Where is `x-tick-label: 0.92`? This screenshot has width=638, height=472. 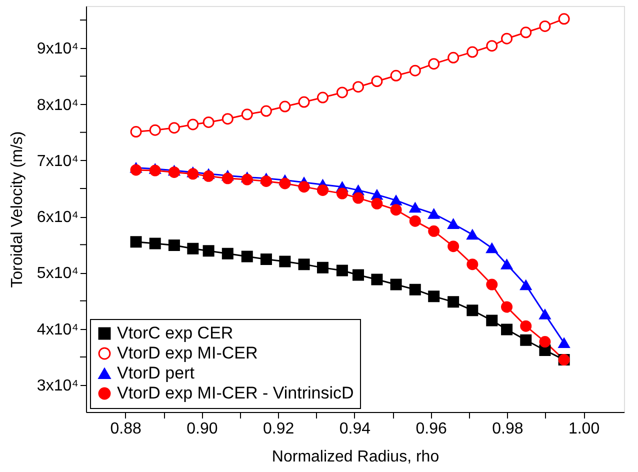 x-tick-label: 0.92 is located at coordinates (278, 429).